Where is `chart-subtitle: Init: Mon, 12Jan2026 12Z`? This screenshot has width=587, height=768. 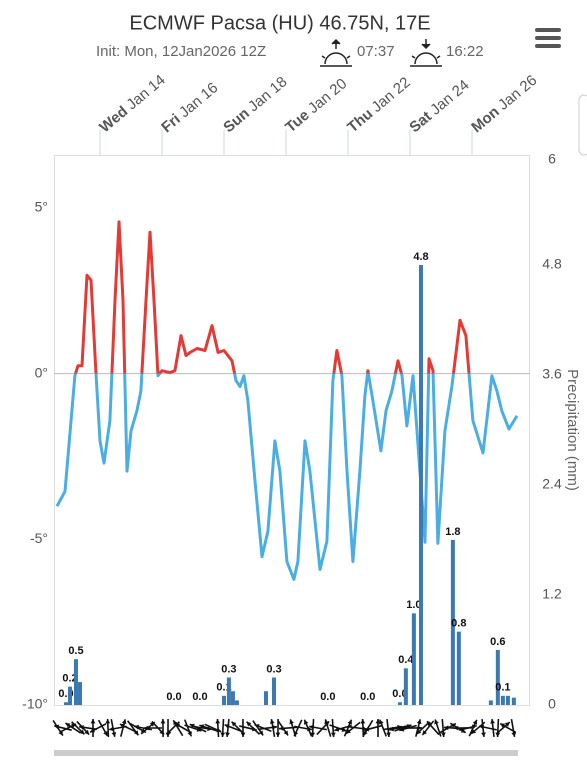 chart-subtitle: Init: Mon, 12Jan2026 12Z is located at coordinates (181, 51).